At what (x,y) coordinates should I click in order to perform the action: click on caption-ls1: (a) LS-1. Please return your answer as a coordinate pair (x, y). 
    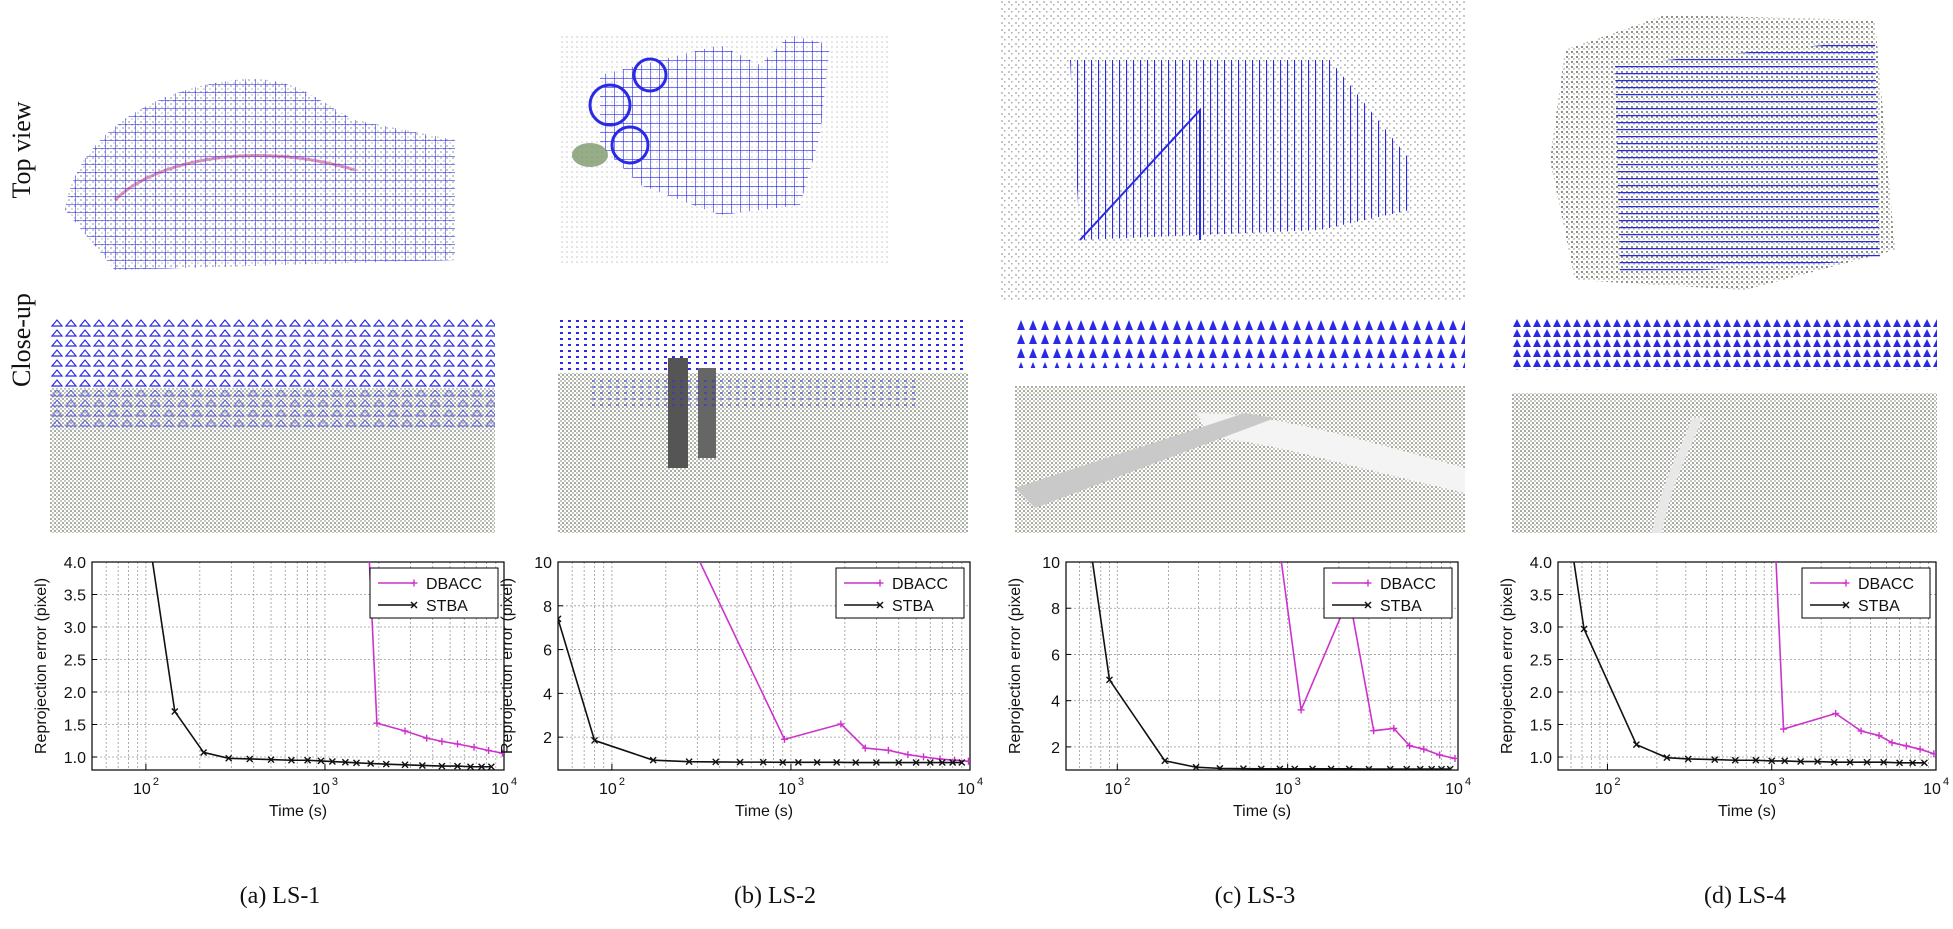
    Looking at the image, I should click on (280, 896).